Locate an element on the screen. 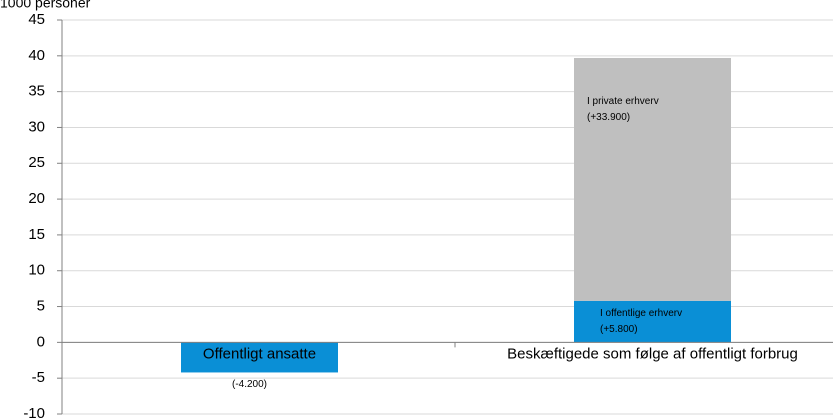 This screenshot has height=420, width=833. y-tick-label: -5 is located at coordinates (38, 377).